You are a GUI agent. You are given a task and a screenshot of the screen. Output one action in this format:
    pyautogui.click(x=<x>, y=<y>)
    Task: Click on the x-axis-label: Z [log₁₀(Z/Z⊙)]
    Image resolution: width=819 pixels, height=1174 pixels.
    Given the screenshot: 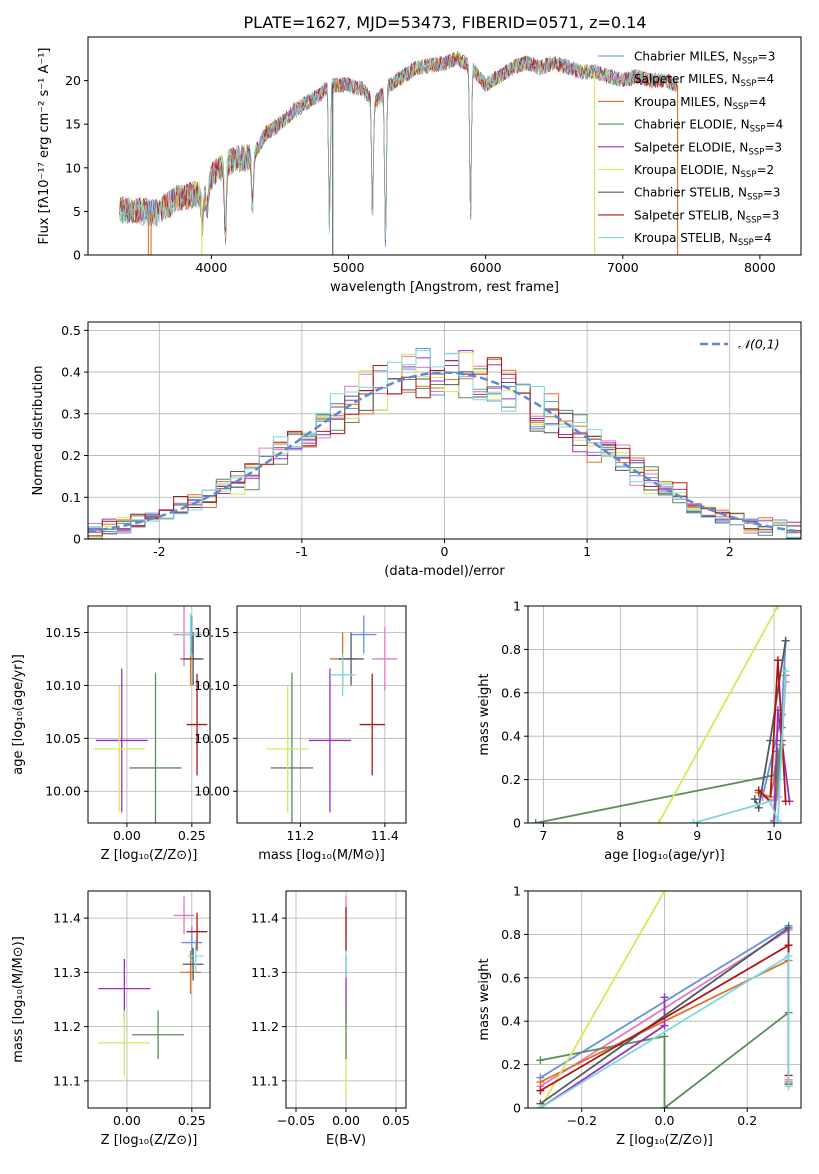 What is the action you would take?
    pyautogui.click(x=664, y=1140)
    